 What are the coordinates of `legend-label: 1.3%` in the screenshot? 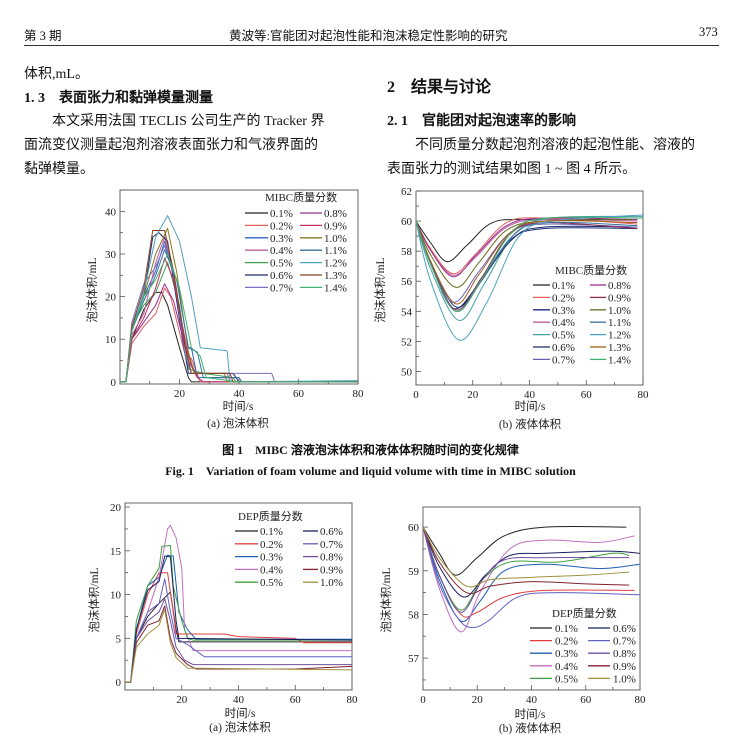 It's located at (619, 348).